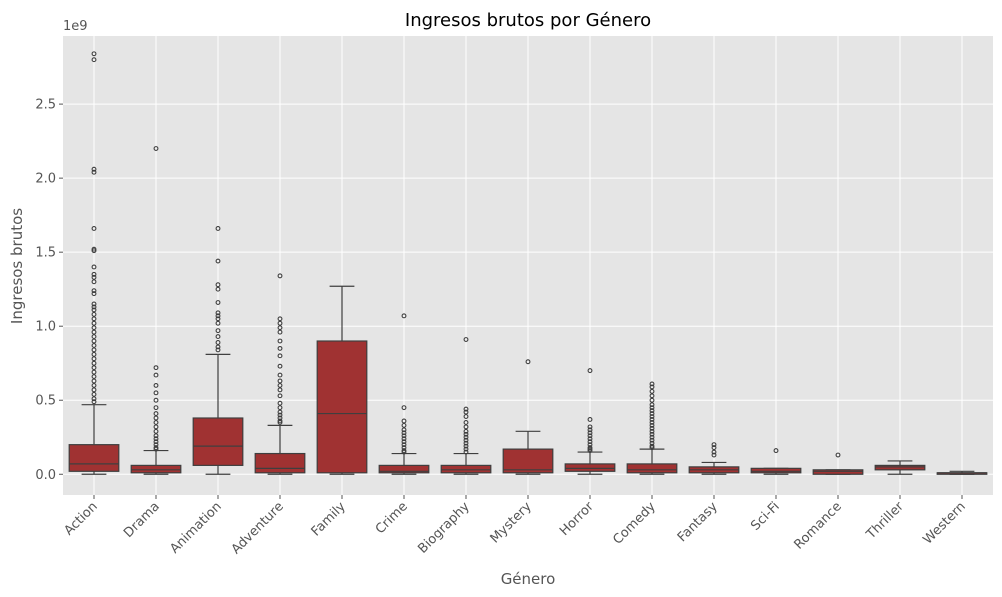 This screenshot has width=1002, height=597. What do you see at coordinates (17, 266) in the screenshot?
I see `y-axis-title: Ingresos brutos` at bounding box center [17, 266].